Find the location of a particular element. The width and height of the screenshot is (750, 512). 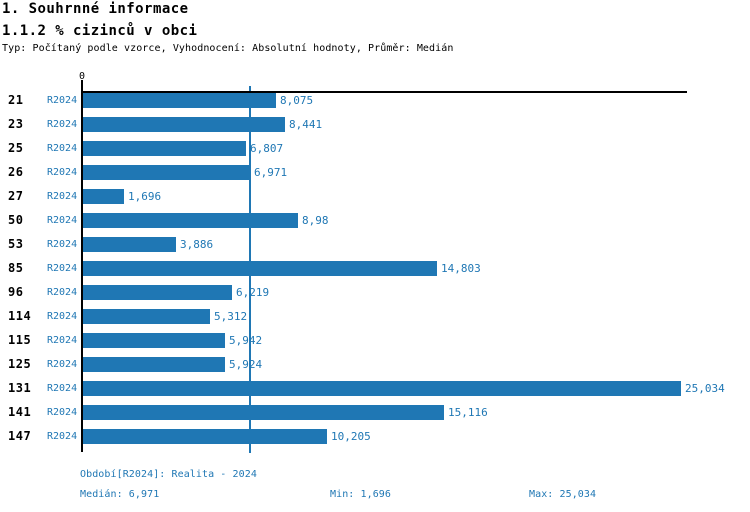

chart-subtitle: 1.1.2 % cizinců v obci is located at coordinates (100, 31).